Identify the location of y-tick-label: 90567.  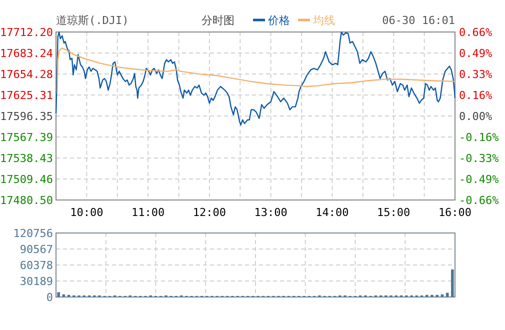
(36, 249).